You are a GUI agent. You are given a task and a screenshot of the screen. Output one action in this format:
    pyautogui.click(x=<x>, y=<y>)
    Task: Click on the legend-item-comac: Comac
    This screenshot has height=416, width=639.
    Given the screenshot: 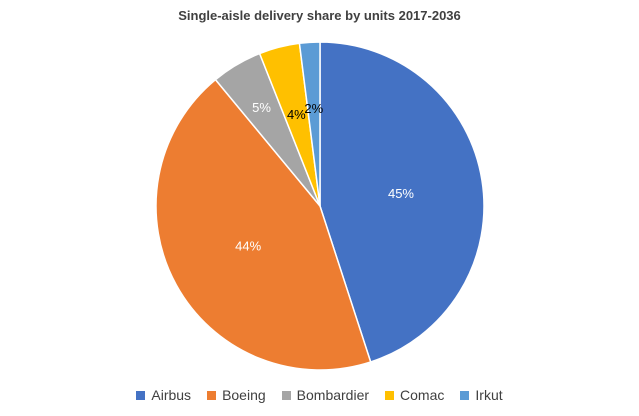 What is the action you would take?
    pyautogui.click(x=414, y=395)
    